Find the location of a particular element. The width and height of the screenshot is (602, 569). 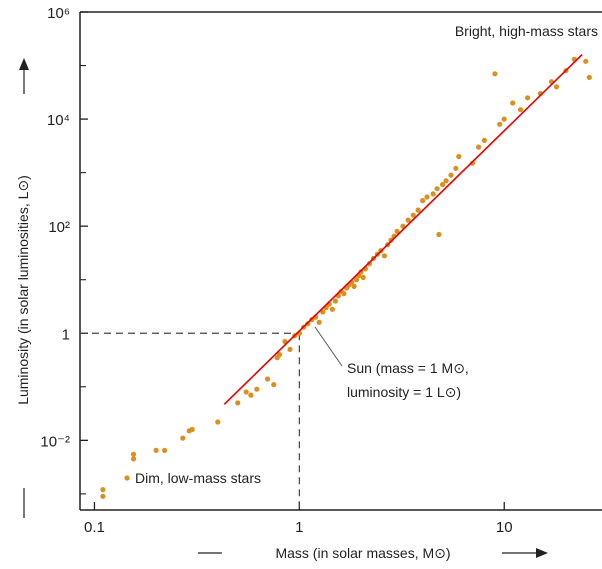

y-axis-label: Luminosity (in solar luminosities, L⊙) is located at coordinates (23, 290).